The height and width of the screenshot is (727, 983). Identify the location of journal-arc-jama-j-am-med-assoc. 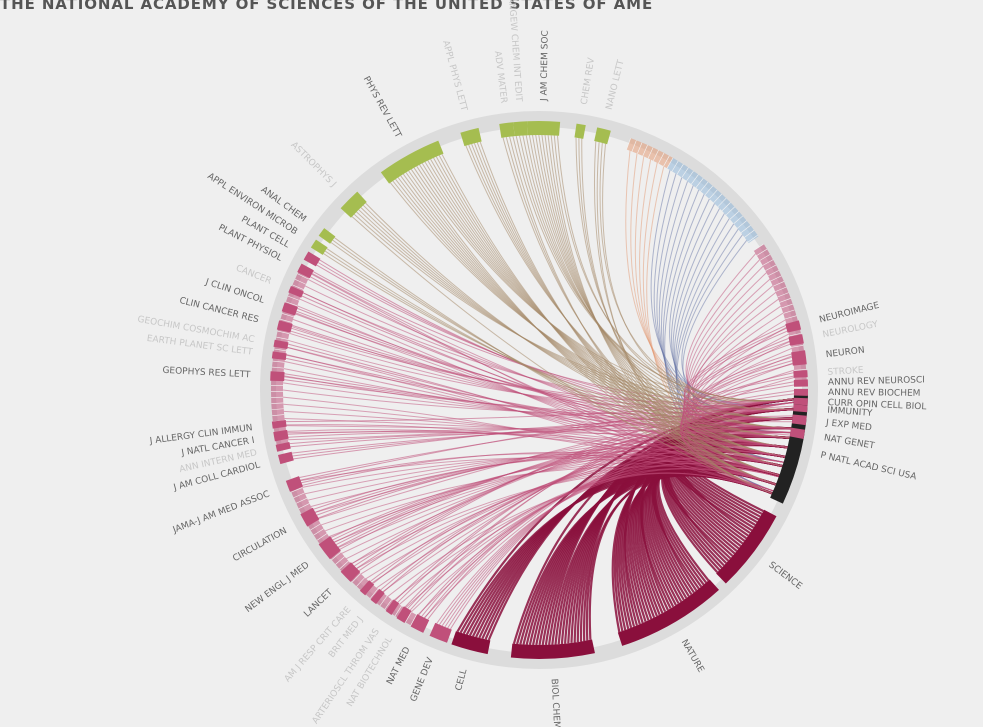
(294, 484).